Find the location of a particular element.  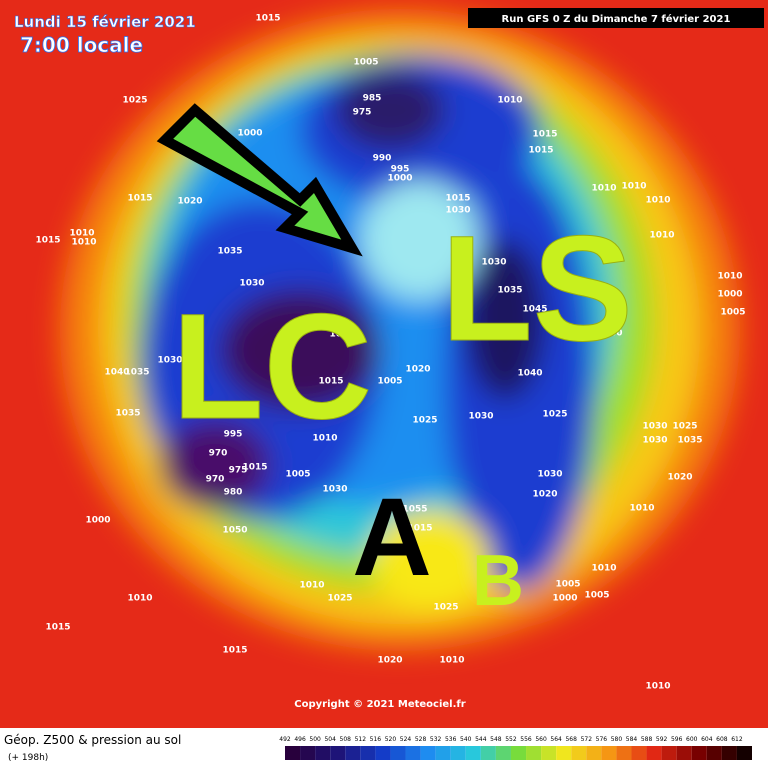

scale-label: 564 is located at coordinates (556, 739).